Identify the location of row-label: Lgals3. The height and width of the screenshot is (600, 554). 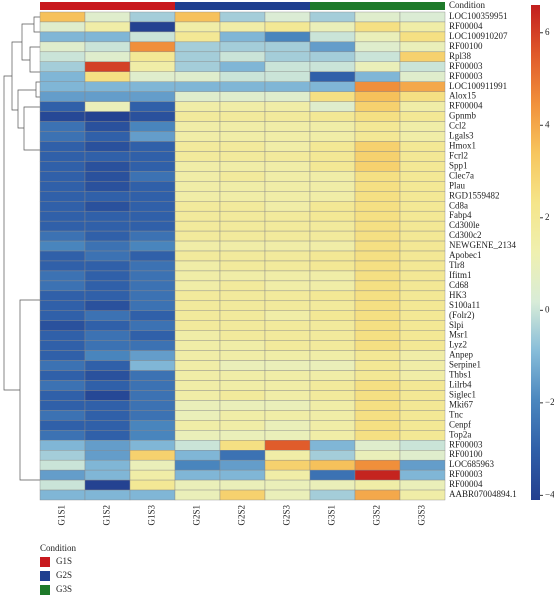
(461, 136).